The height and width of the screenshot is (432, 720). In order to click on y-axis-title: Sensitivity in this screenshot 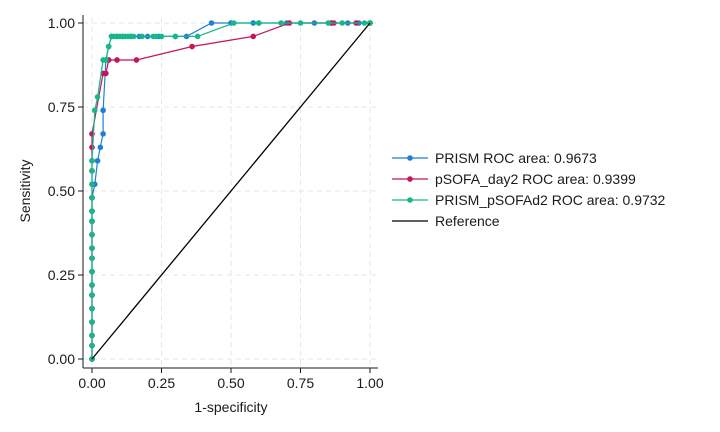, I will do `click(25, 190)`.